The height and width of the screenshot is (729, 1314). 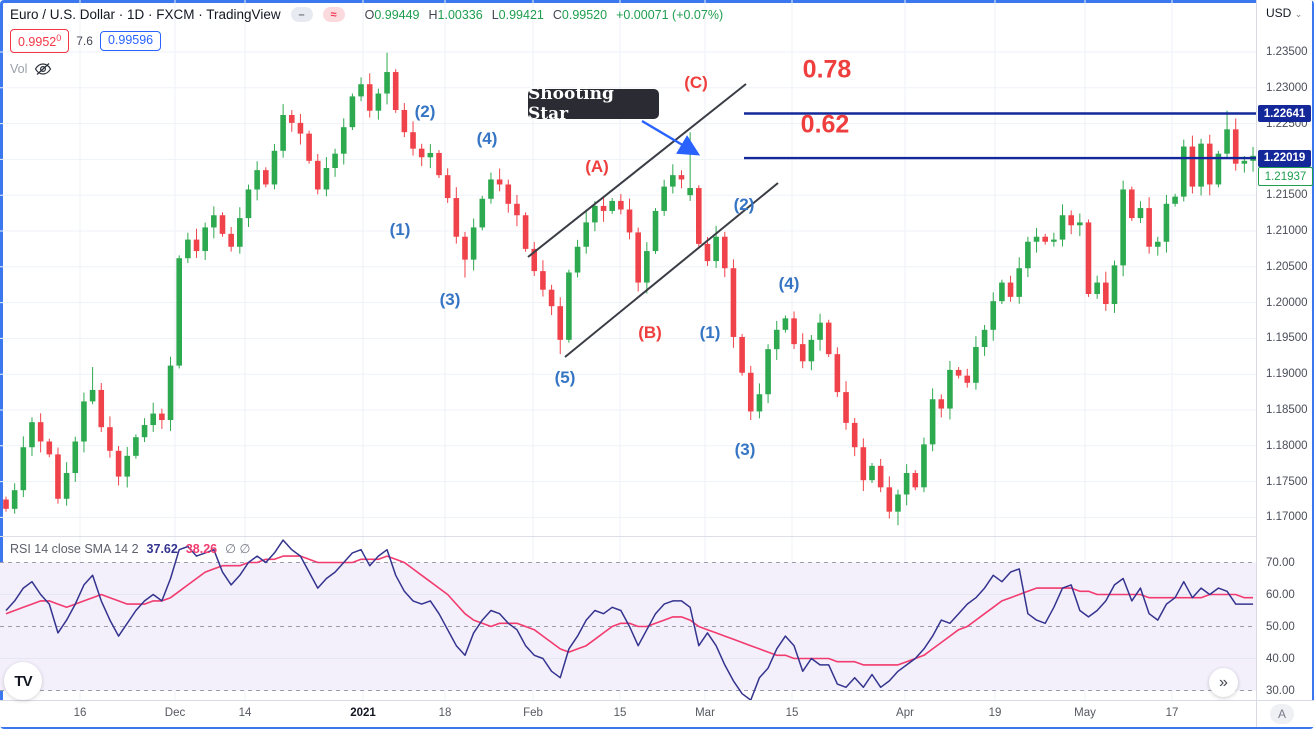 What do you see at coordinates (1298, 14) in the screenshot?
I see `chevron-down-icon: ⌄` at bounding box center [1298, 14].